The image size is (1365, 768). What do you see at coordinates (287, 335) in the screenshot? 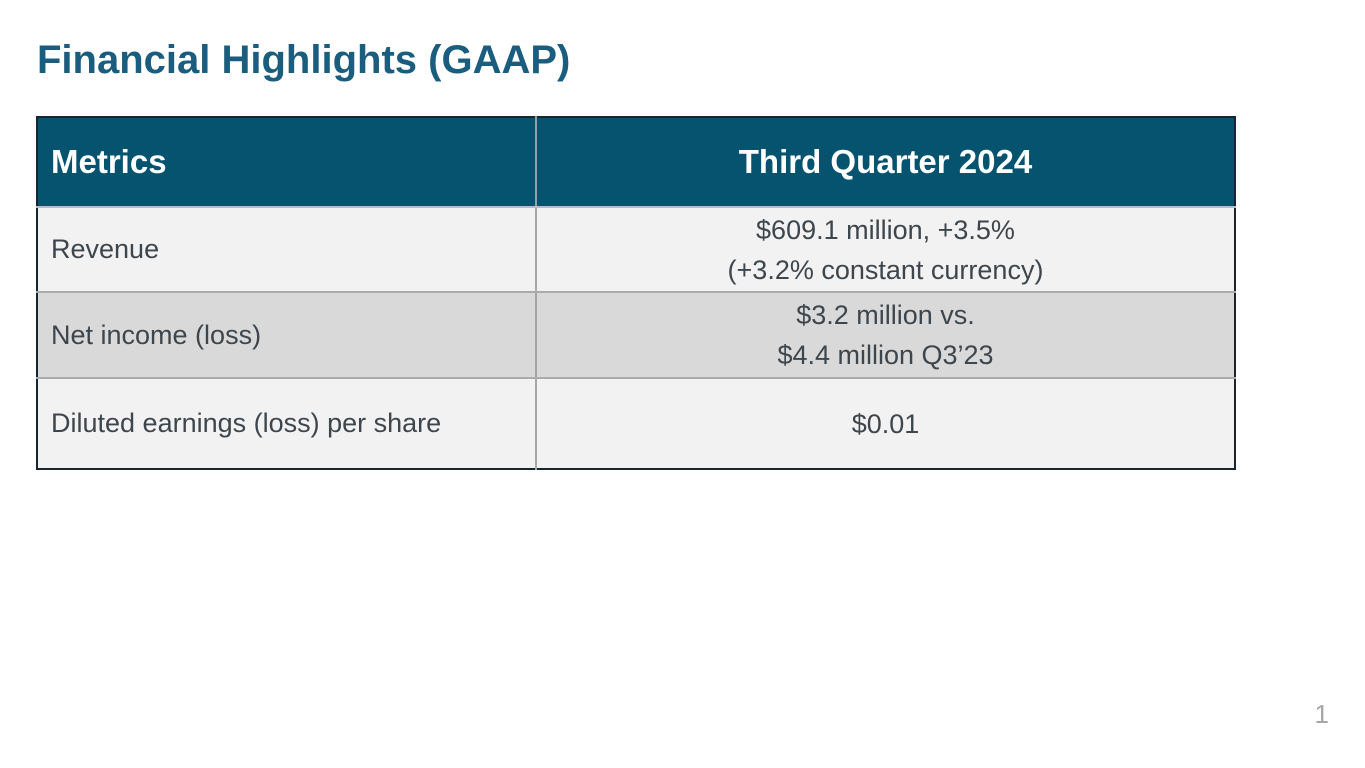
I see `metric-label-net-income: Net income (loss)` at bounding box center [287, 335].